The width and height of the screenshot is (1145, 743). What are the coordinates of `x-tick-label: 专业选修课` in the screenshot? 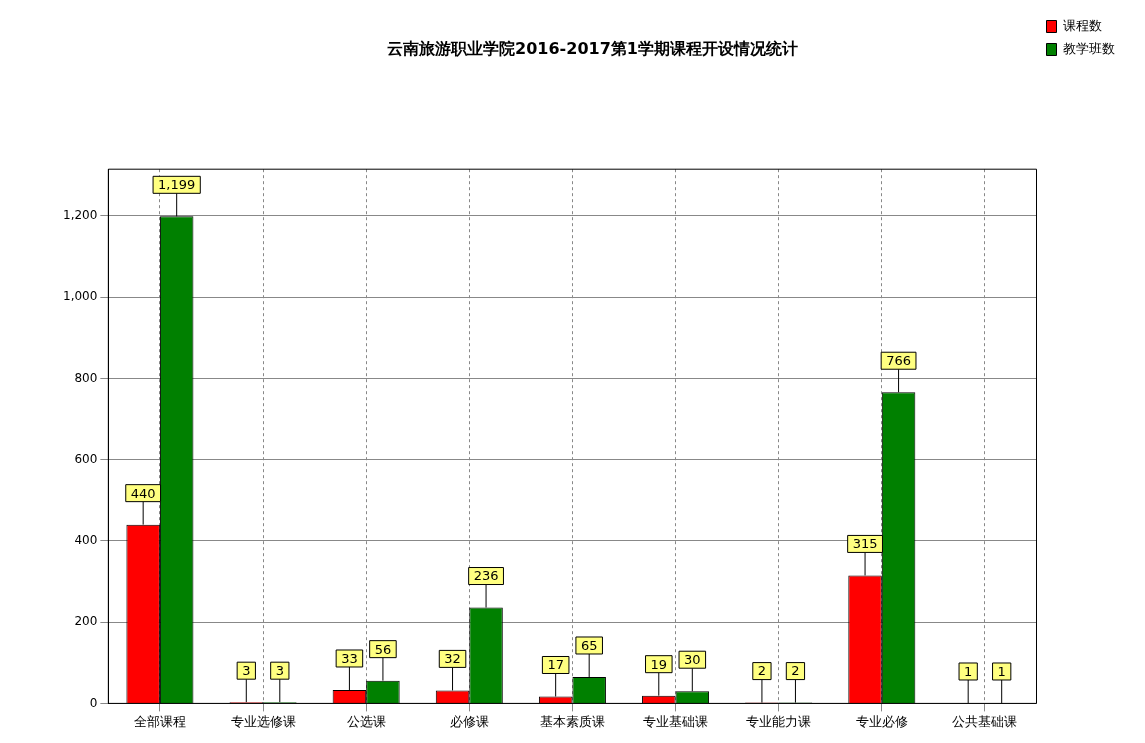 It's located at (263, 721).